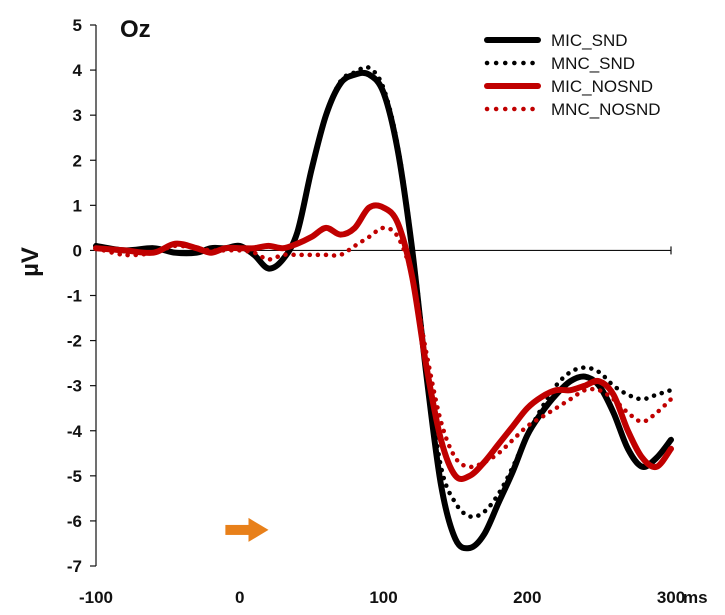  I want to click on arrow-head, so click(258, 529).